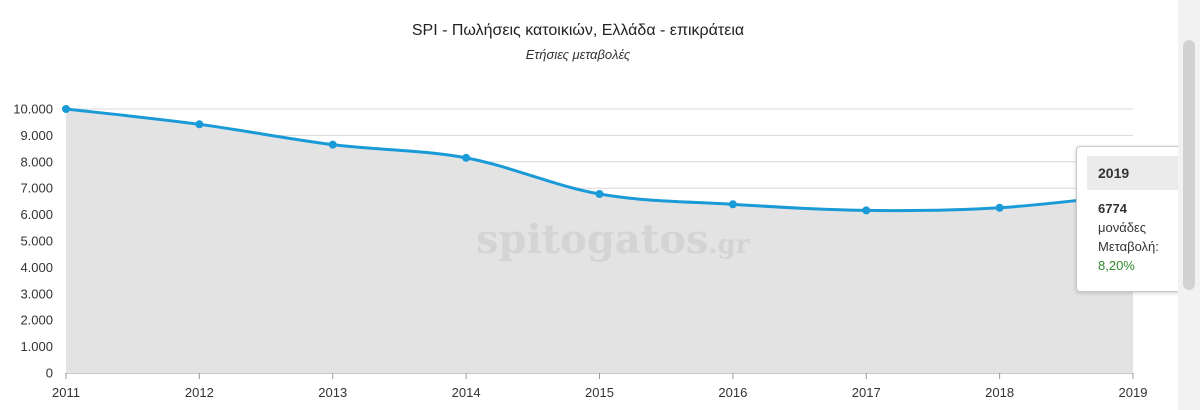  What do you see at coordinates (1133, 392) in the screenshot?
I see `x-tick-label: 2019` at bounding box center [1133, 392].